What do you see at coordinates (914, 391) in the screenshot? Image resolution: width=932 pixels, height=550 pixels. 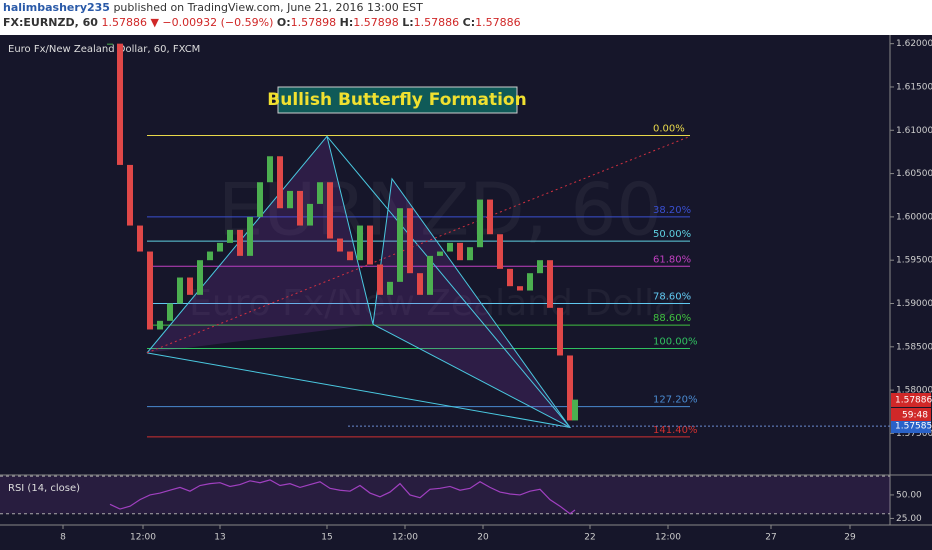 I see `y-tick-label: 1.58000` at bounding box center [914, 391].